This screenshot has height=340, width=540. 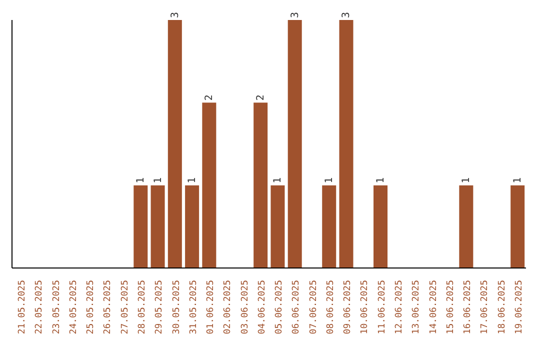 I want to click on x-tick-label: 15.06.2025, so click(x=451, y=307).